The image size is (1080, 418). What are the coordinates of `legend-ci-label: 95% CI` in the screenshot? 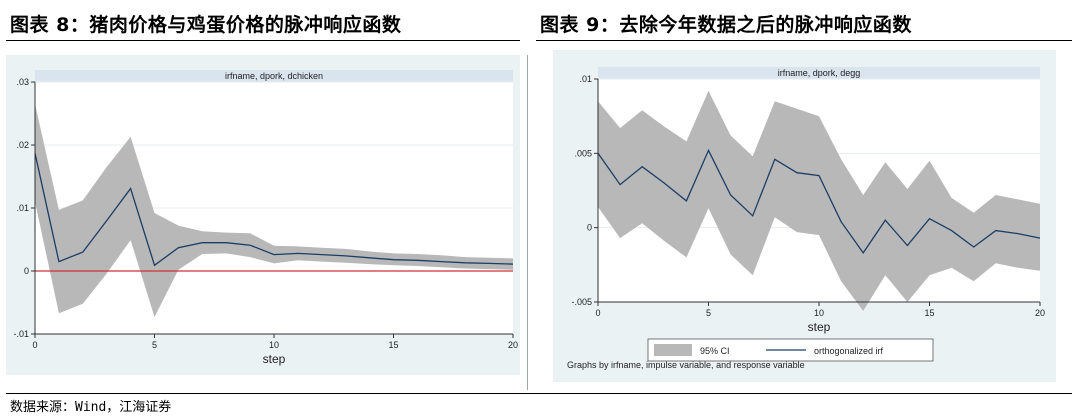 It's located at (715, 351).